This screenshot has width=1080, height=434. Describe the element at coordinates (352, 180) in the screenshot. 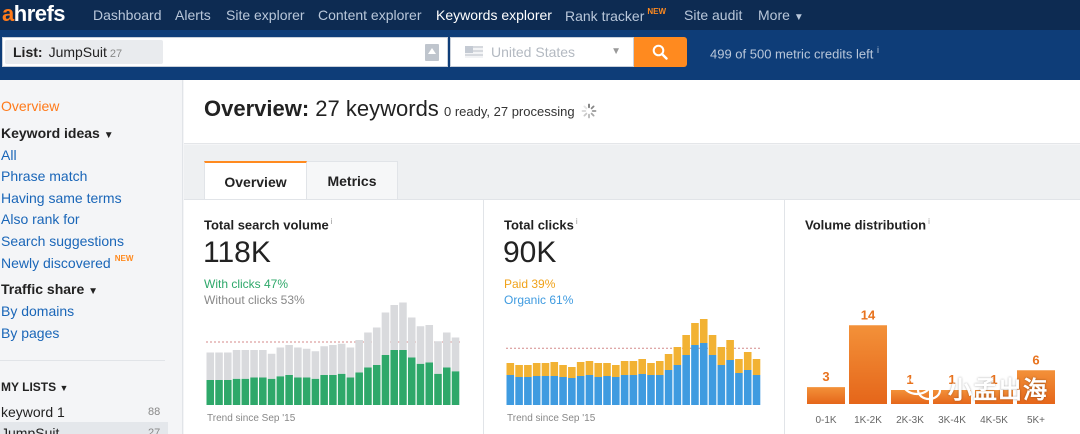

I see `tab-metrics: Metrics` at that location.